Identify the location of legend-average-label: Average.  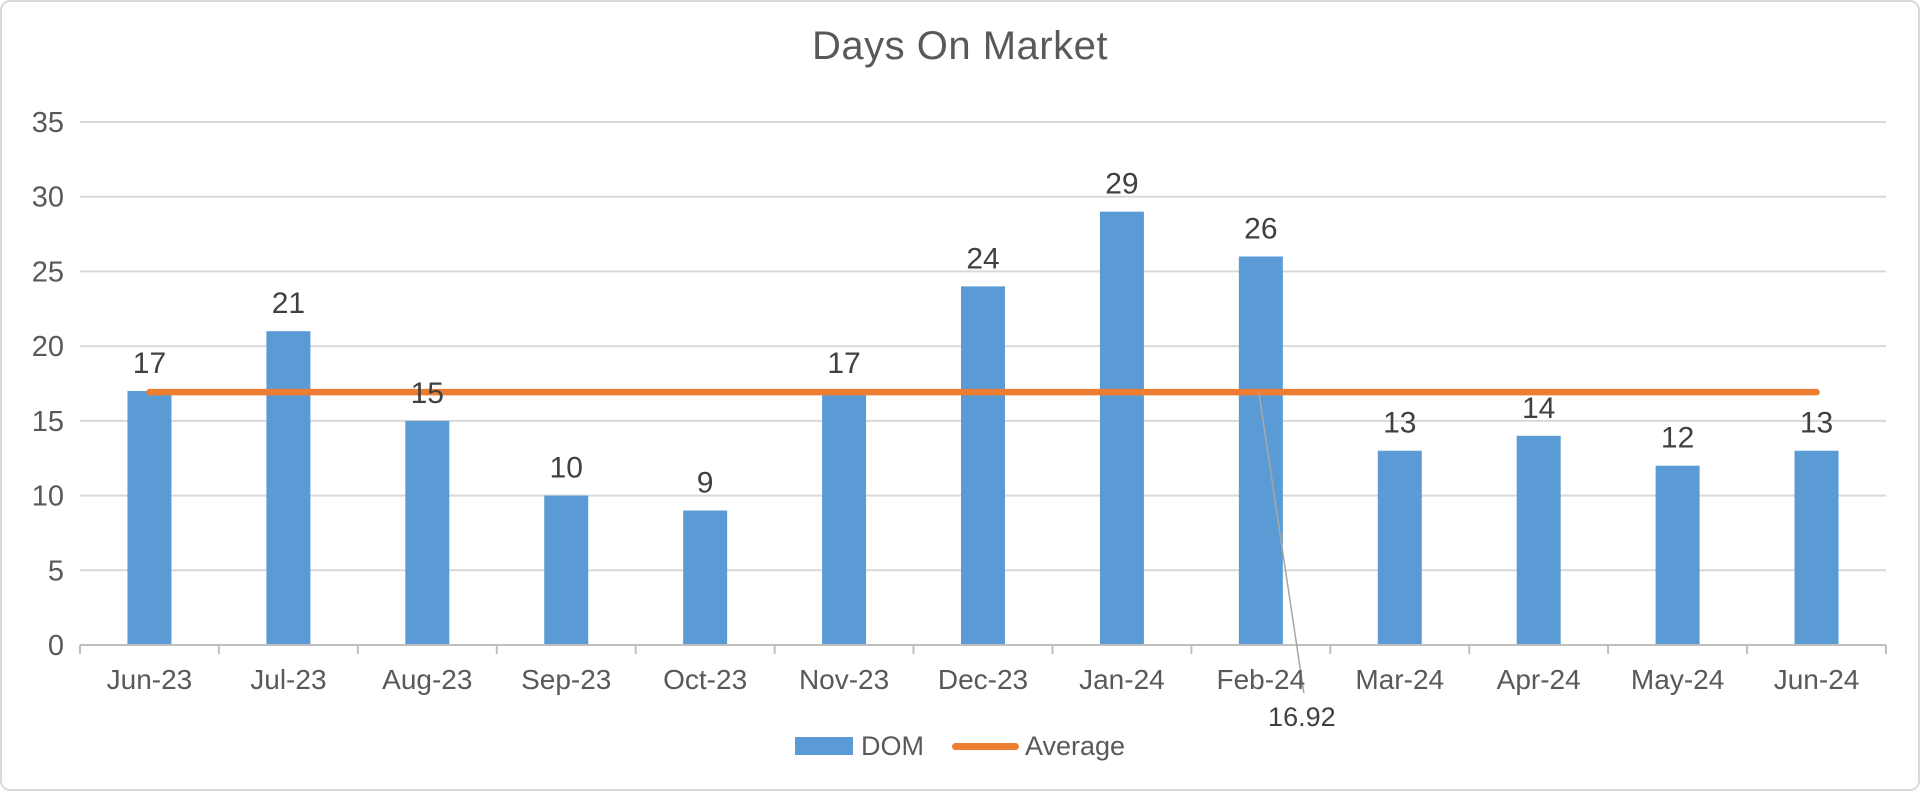
(1075, 745).